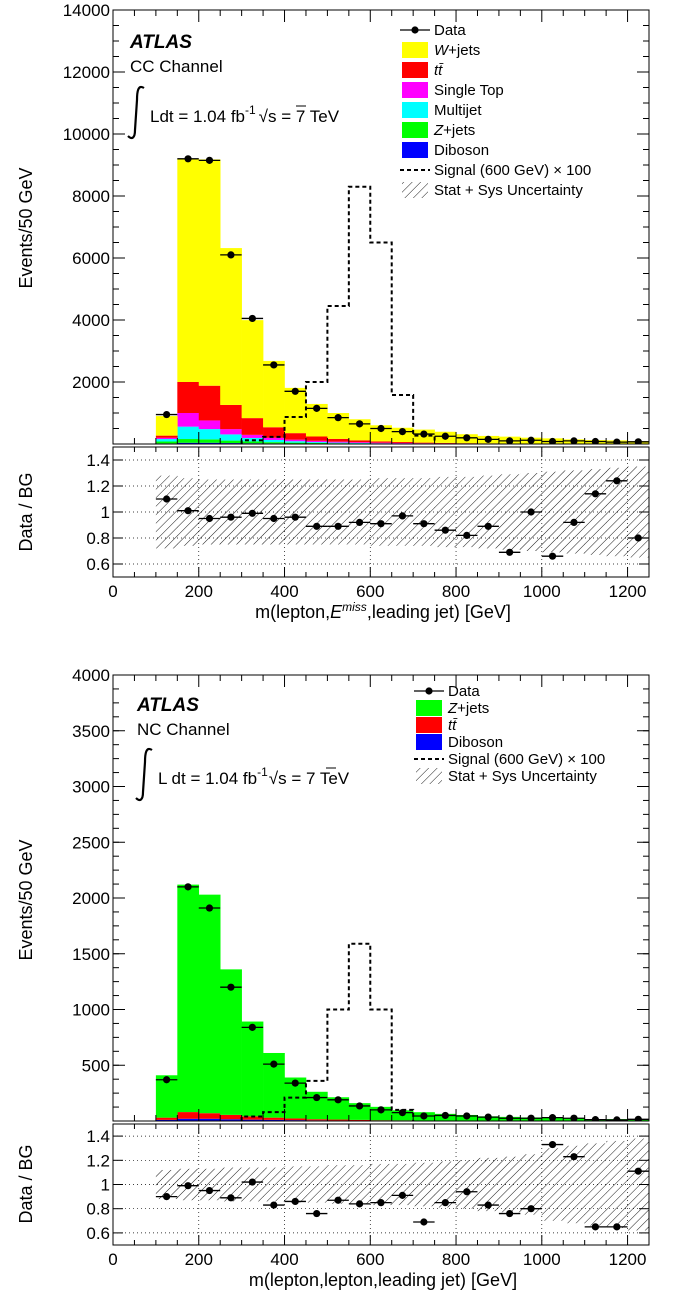 The height and width of the screenshot is (1294, 675). What do you see at coordinates (91, 196) in the screenshot?
I see `y-tick-label: 8000` at bounding box center [91, 196].